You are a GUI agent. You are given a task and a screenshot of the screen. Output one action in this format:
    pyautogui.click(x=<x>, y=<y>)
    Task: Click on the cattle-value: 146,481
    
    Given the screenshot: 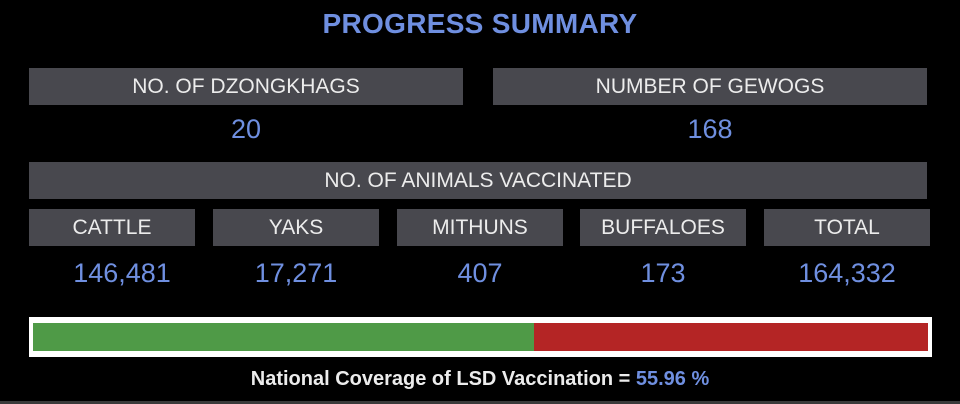 What is the action you would take?
    pyautogui.click(x=122, y=273)
    